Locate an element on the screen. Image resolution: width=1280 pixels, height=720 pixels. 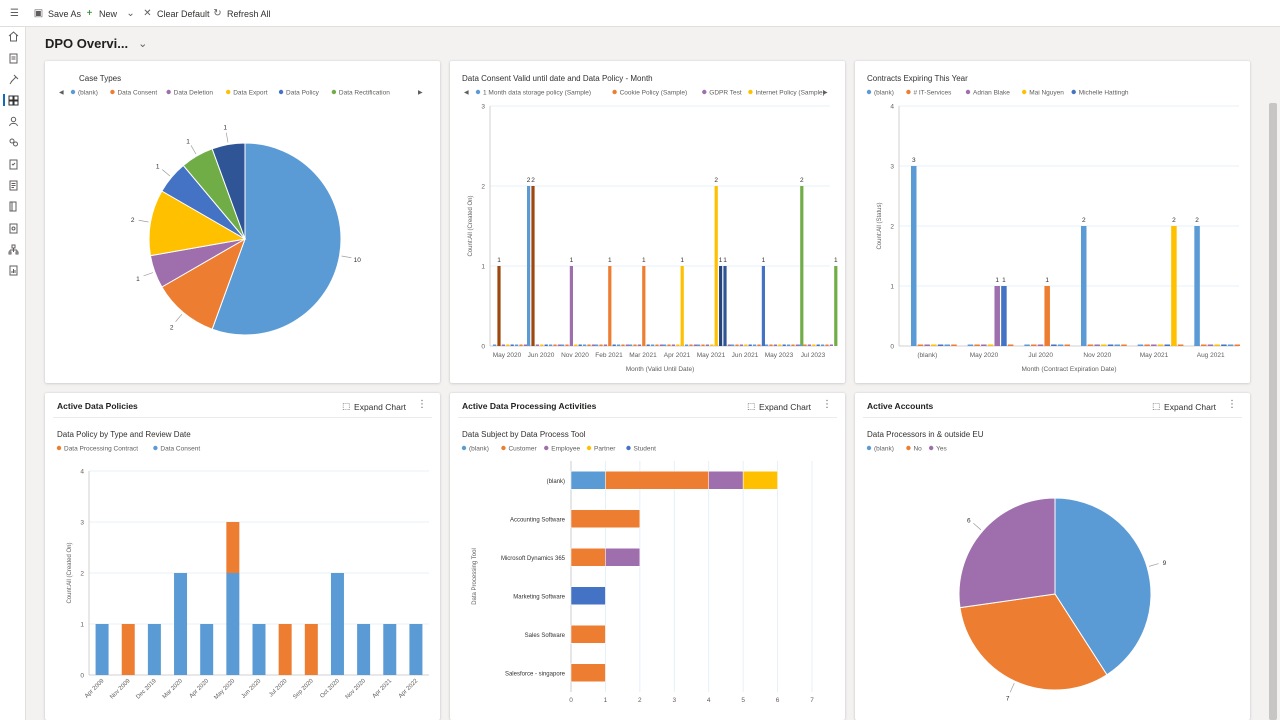
legend-label: # IT-Services is located at coordinates (932, 93).